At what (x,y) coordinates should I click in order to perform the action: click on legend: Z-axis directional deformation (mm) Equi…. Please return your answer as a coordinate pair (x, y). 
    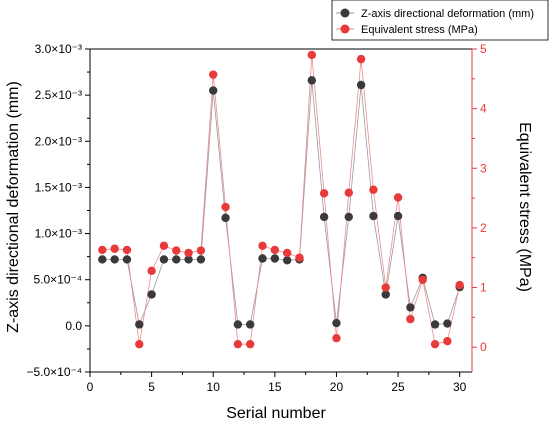
    Looking at the image, I should click on (440, 20).